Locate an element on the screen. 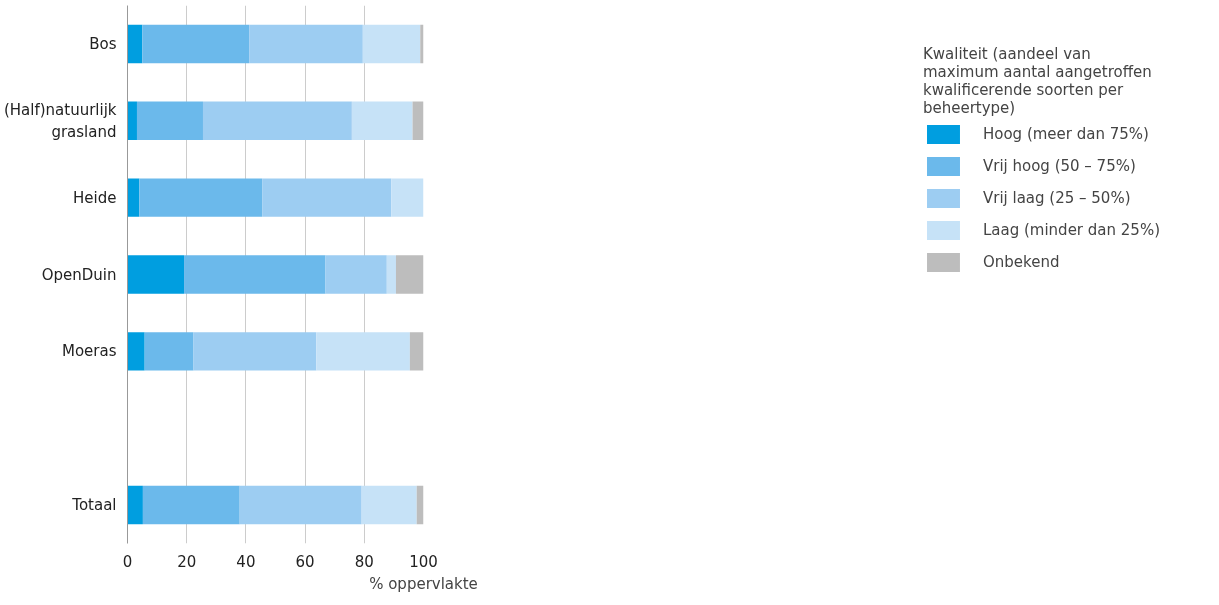 This screenshot has height=605, width=1219. y-tick-label: Moeras is located at coordinates (89, 351).